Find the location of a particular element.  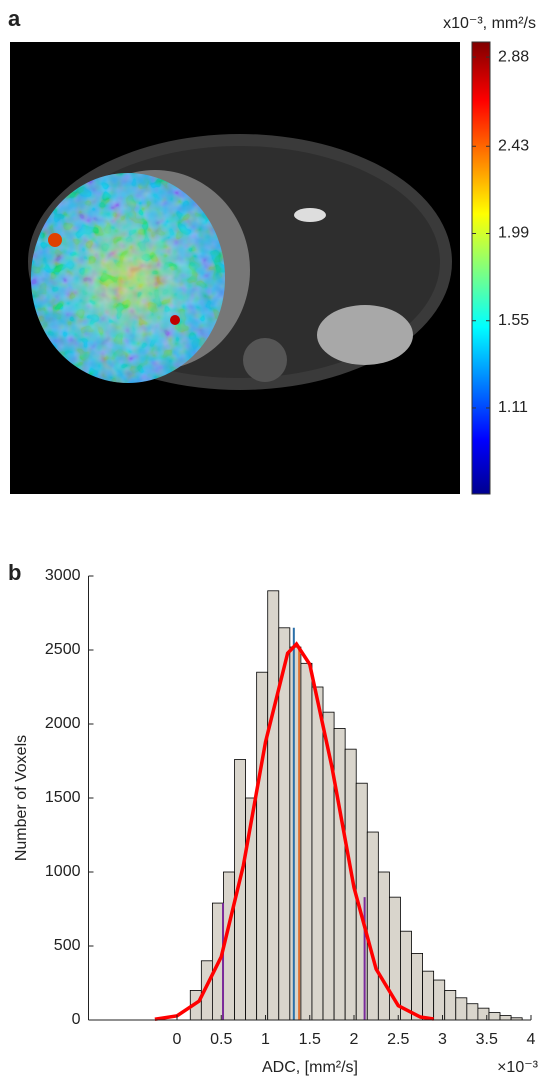

y-tick-label: 500 is located at coordinates (67, 945).